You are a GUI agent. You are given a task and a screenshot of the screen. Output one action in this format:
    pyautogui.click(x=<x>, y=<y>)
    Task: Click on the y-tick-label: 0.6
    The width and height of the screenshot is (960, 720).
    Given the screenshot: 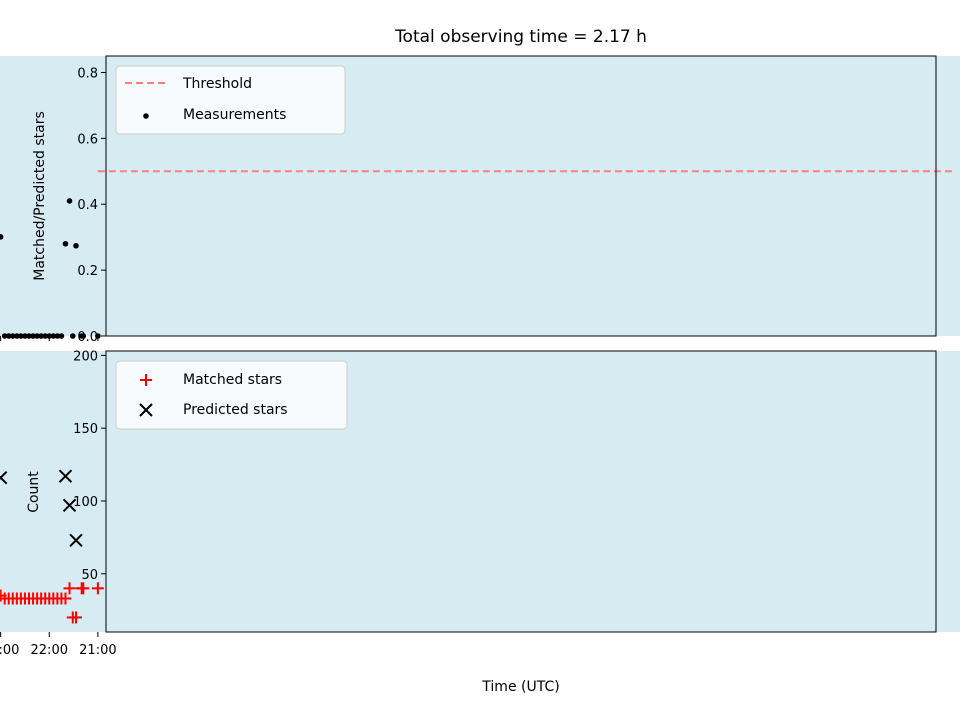 What is the action you would take?
    pyautogui.click(x=87, y=139)
    